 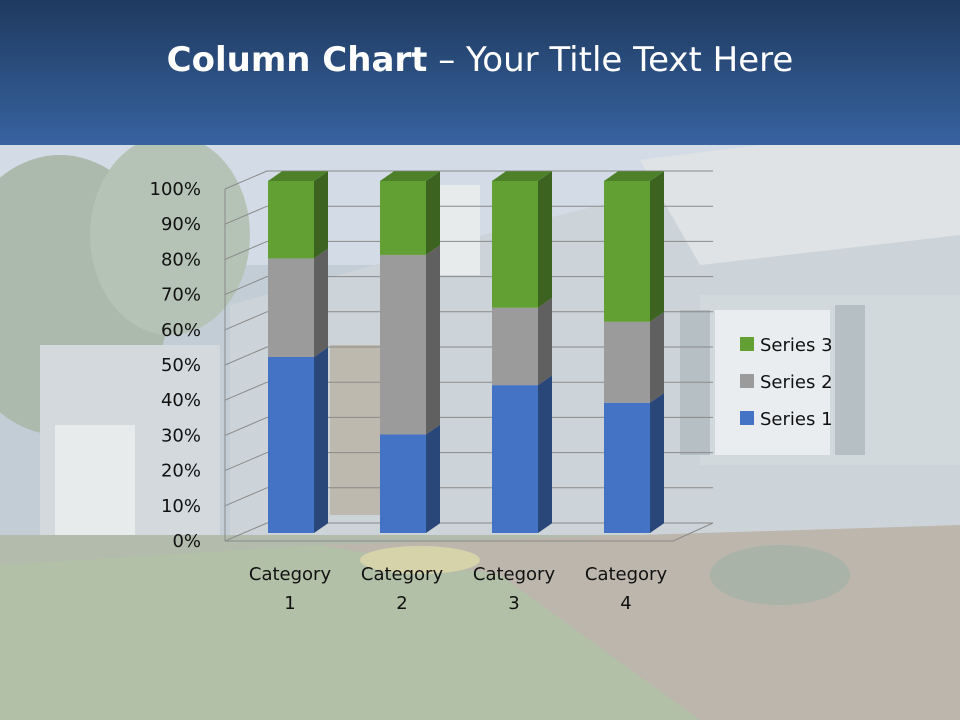 What do you see at coordinates (186, 541) in the screenshot?
I see `y-tick-label: 0%` at bounding box center [186, 541].